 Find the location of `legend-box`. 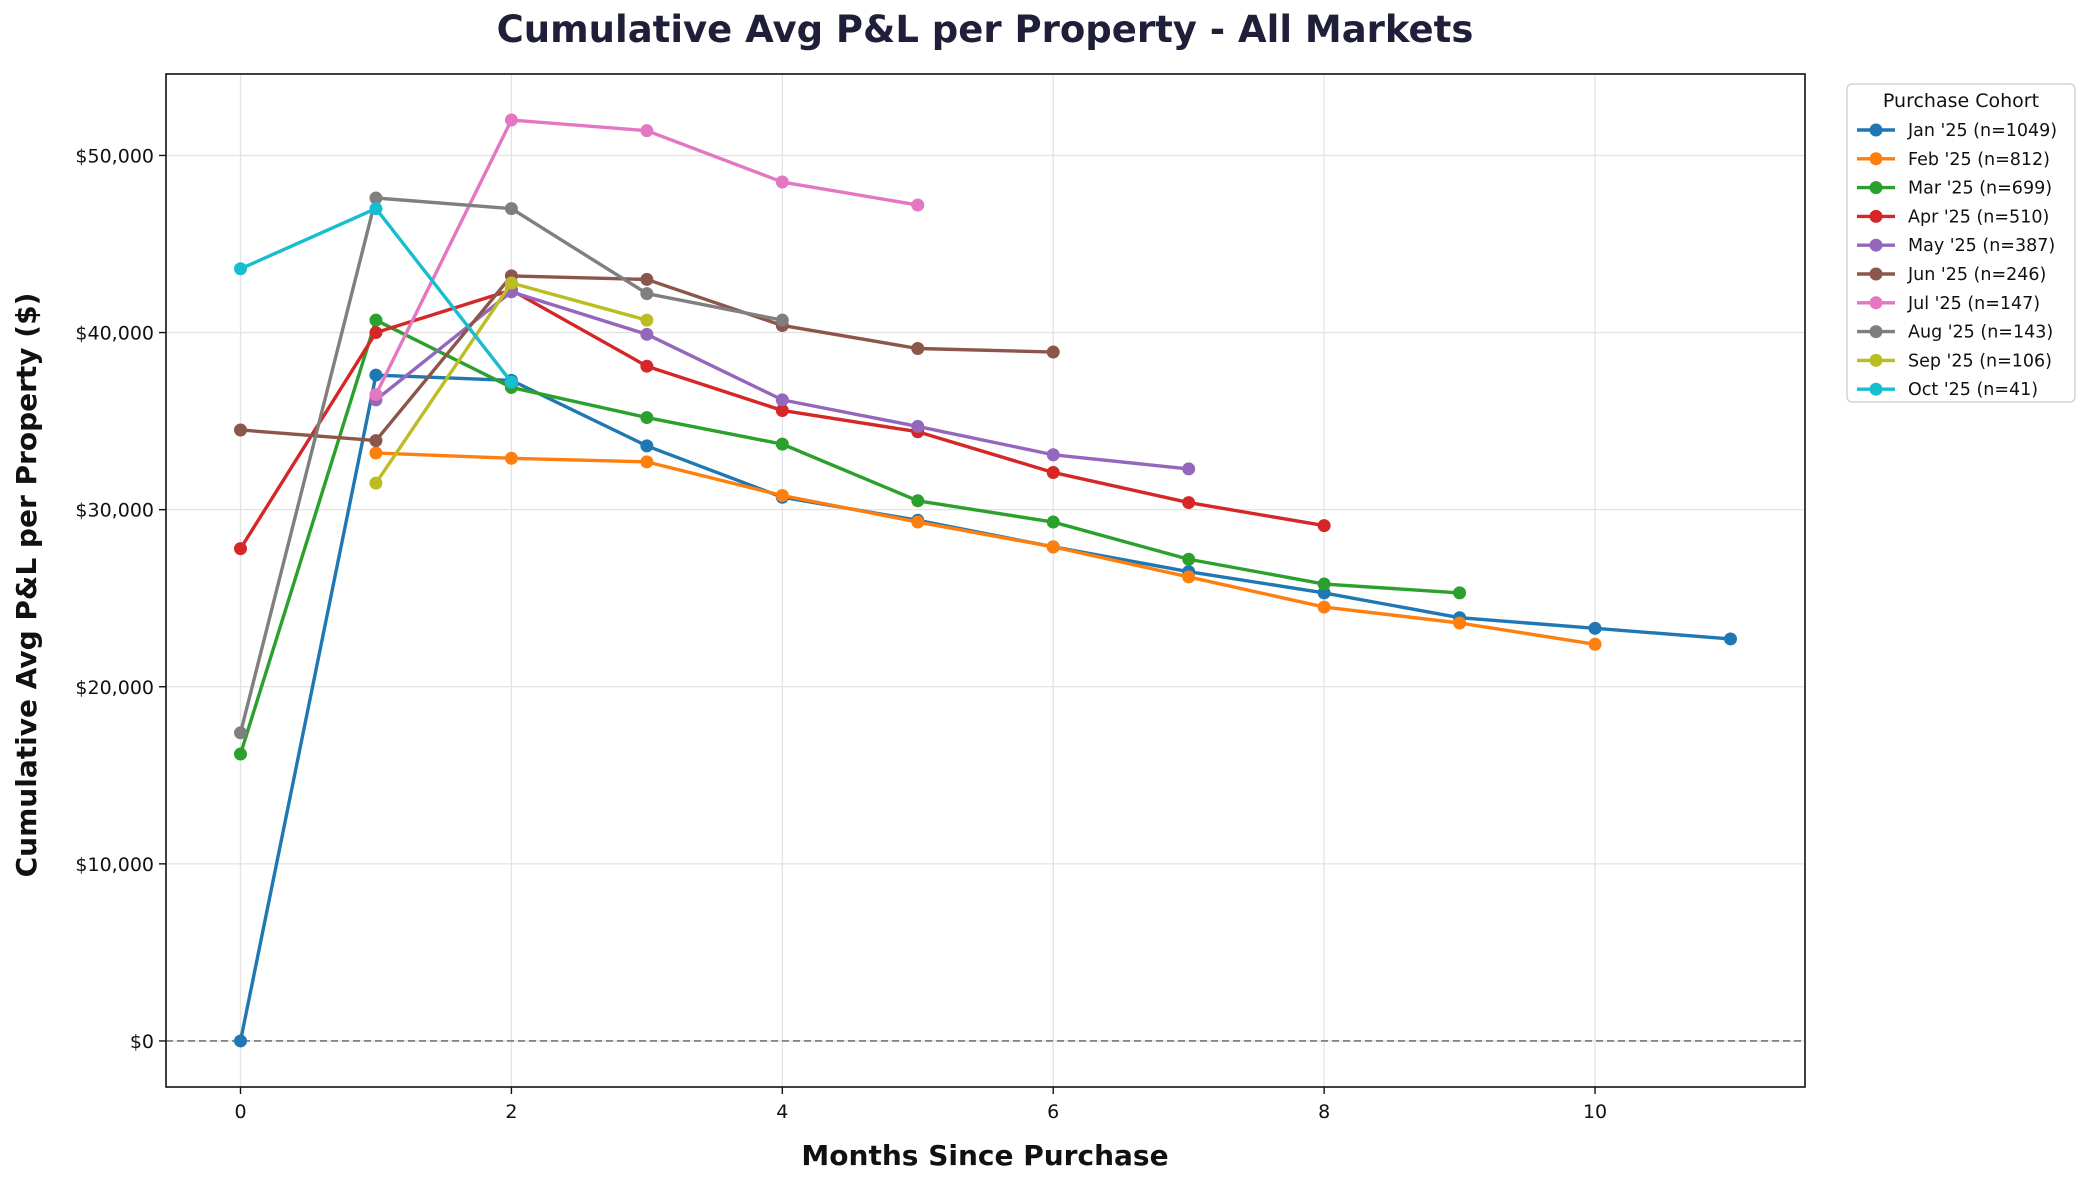

legend-box is located at coordinates (1961, 243).